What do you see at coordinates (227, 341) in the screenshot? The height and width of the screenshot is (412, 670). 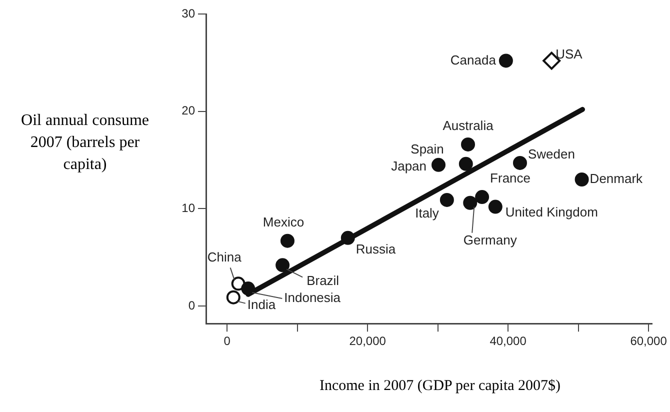 I see `x-tick-label: 0` at bounding box center [227, 341].